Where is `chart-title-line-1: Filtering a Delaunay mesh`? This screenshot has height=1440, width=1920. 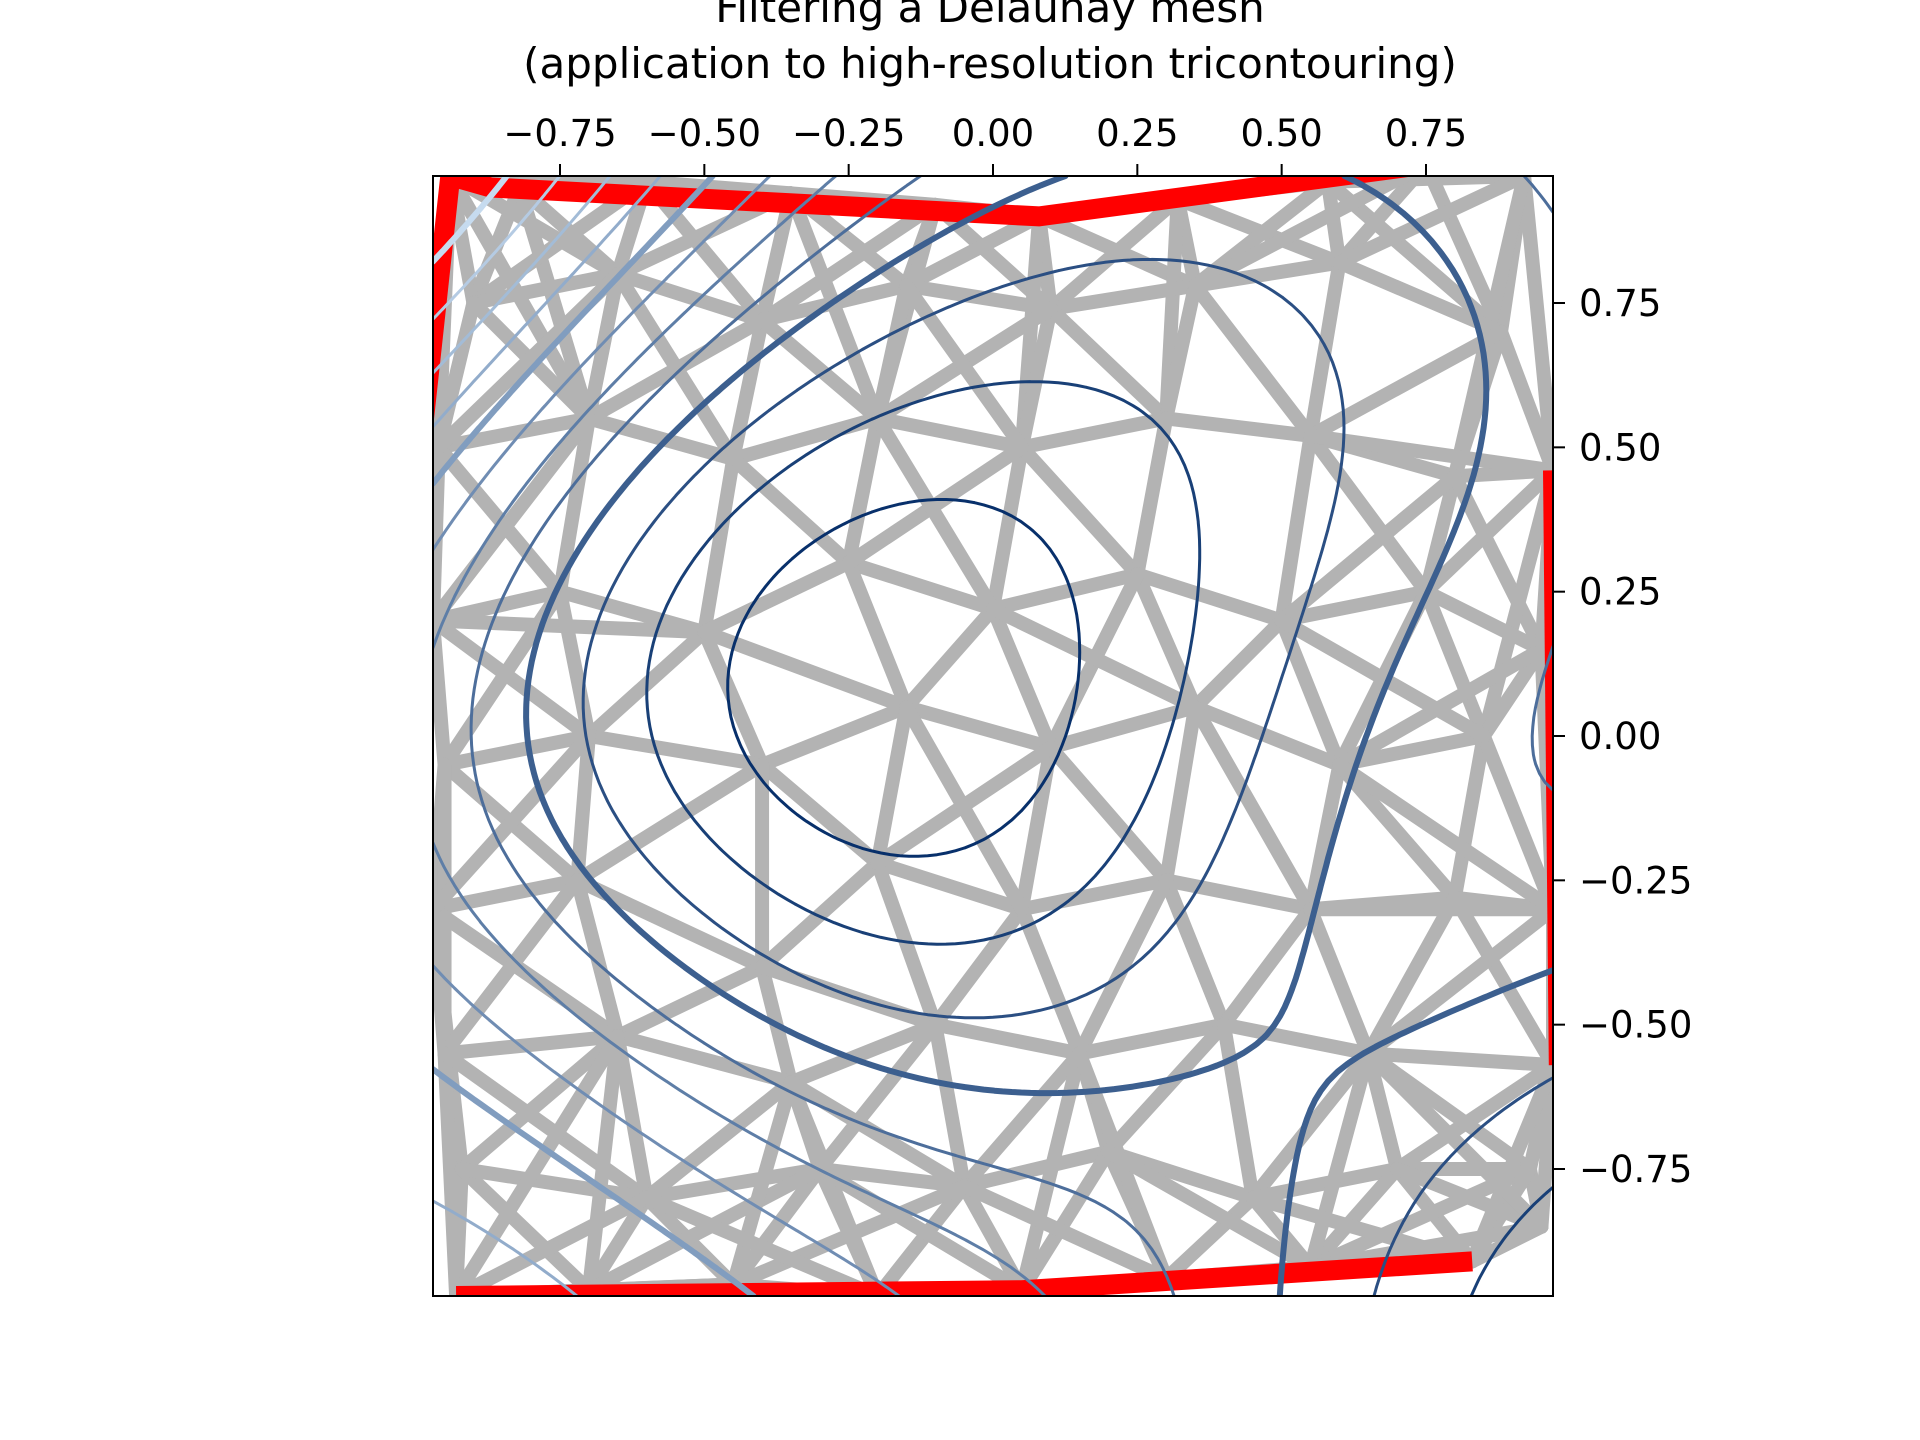 chart-title-line-1: Filtering a Delaunay mesh is located at coordinates (989, 16).